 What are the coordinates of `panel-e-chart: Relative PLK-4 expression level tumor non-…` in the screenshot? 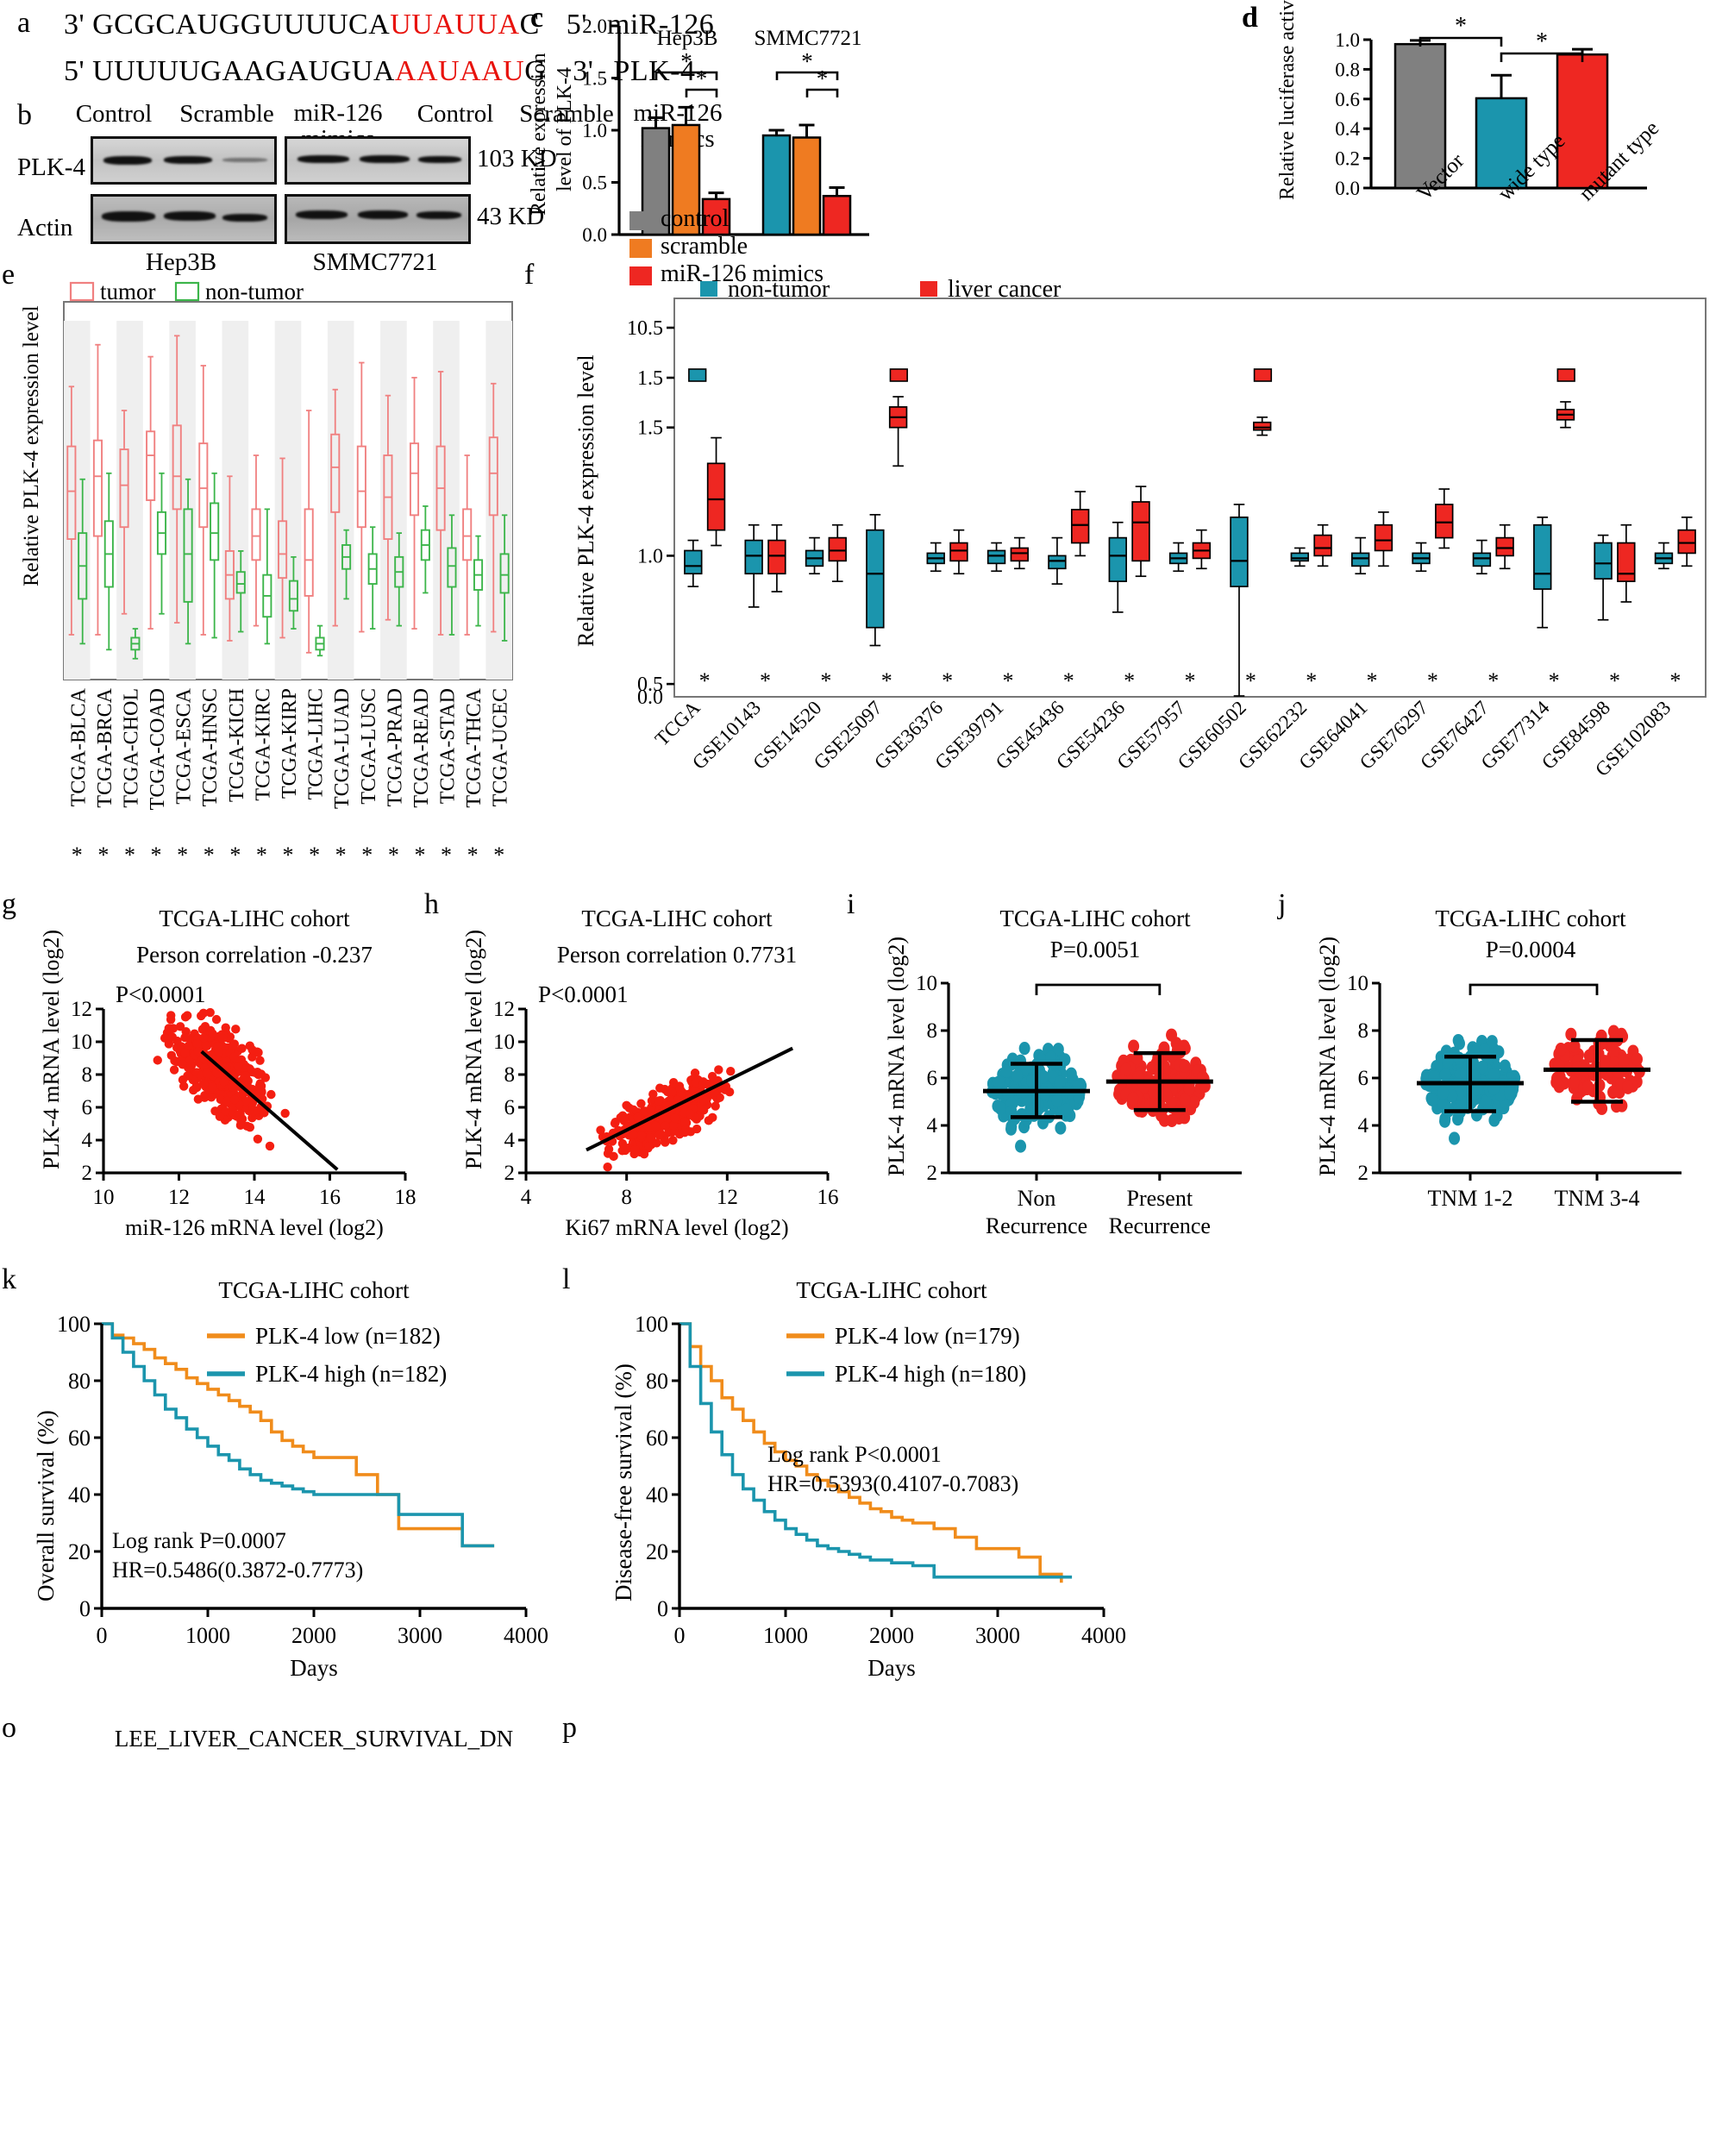 It's located at (266, 573).